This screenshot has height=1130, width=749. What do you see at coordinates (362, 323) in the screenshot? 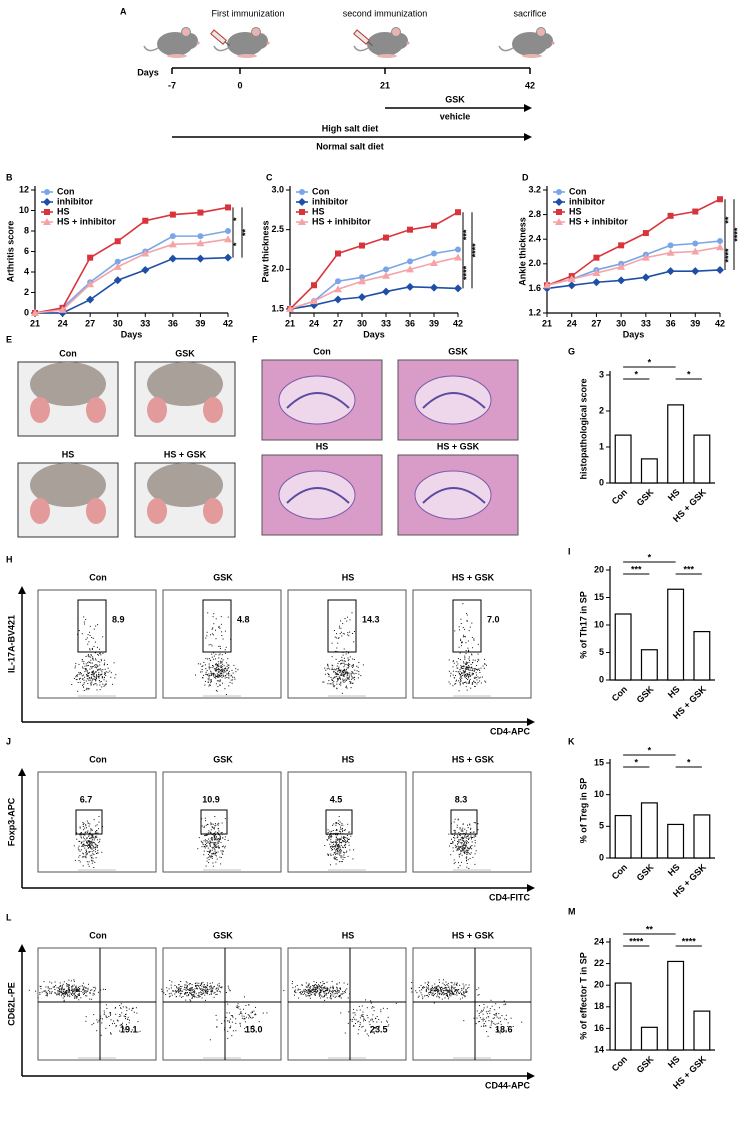
I see `x-tick-label: 30` at bounding box center [362, 323].